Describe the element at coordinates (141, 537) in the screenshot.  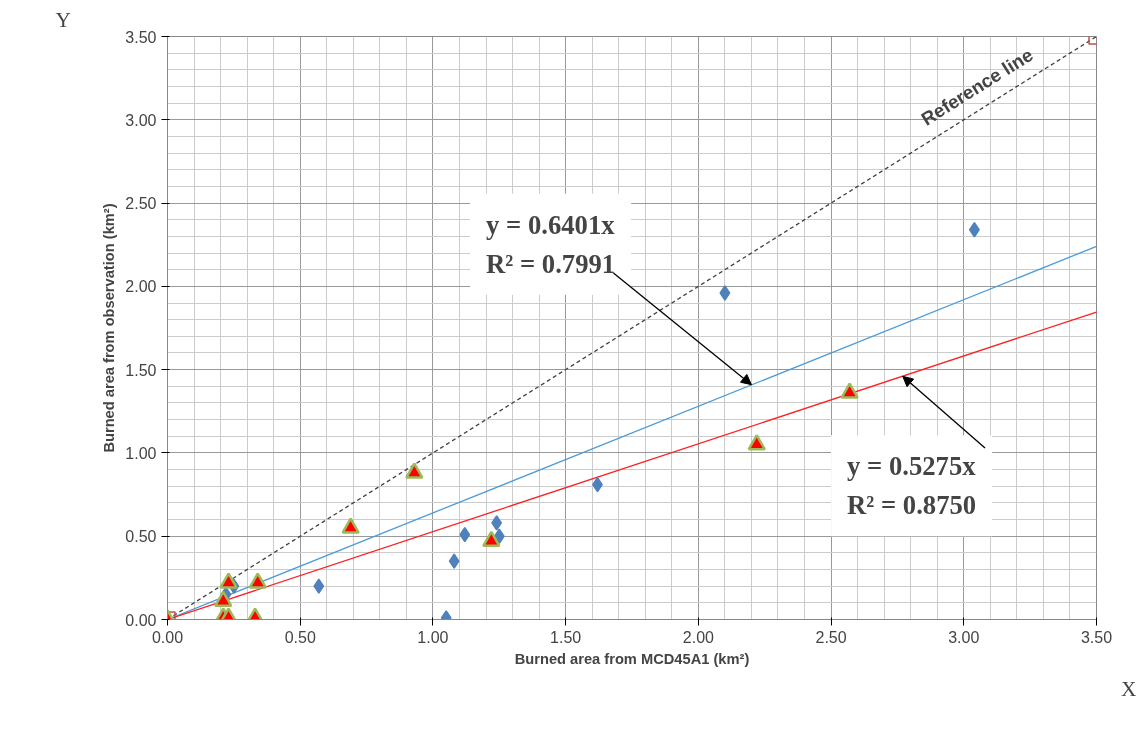
I see `y-tick-label: 0.50` at that location.